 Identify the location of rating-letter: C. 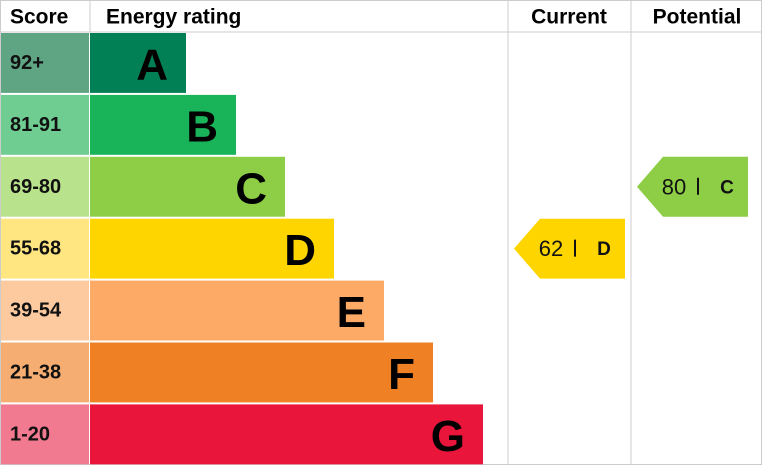
(251, 188).